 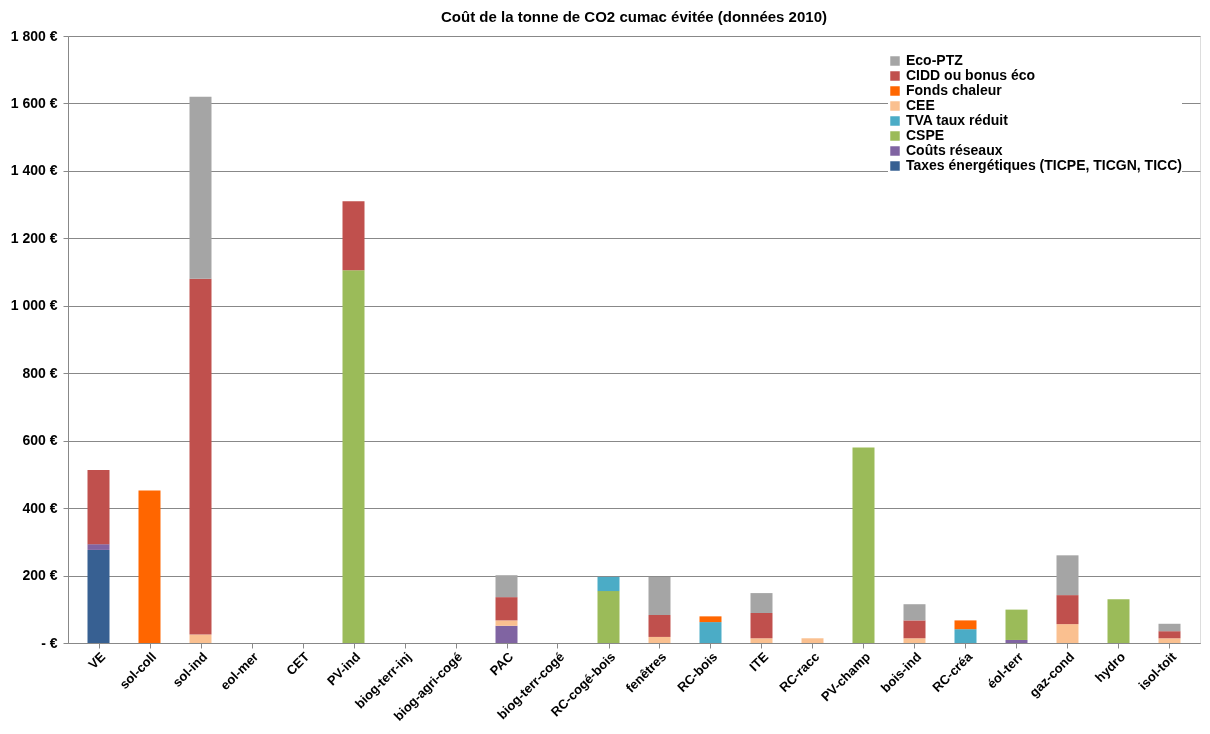 I want to click on legend-label: Eco-PTZ, so click(x=935, y=60).